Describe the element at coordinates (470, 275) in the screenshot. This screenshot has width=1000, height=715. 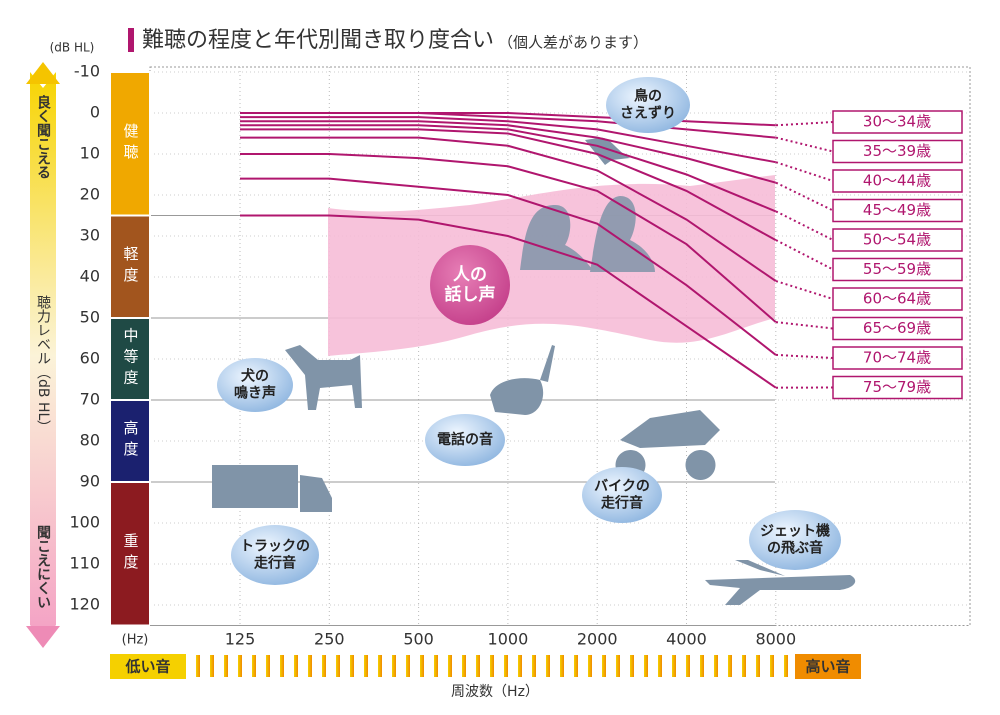
I see `annotation-text: 人の` at that location.